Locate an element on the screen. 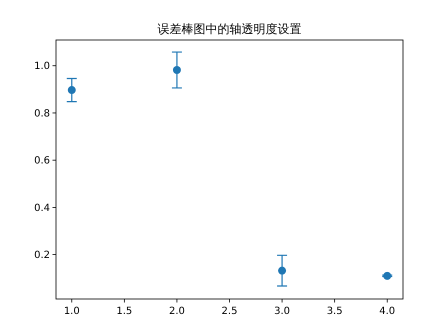 This screenshot has height=336, width=448. y-tick-label: 0.8 is located at coordinates (42, 114).